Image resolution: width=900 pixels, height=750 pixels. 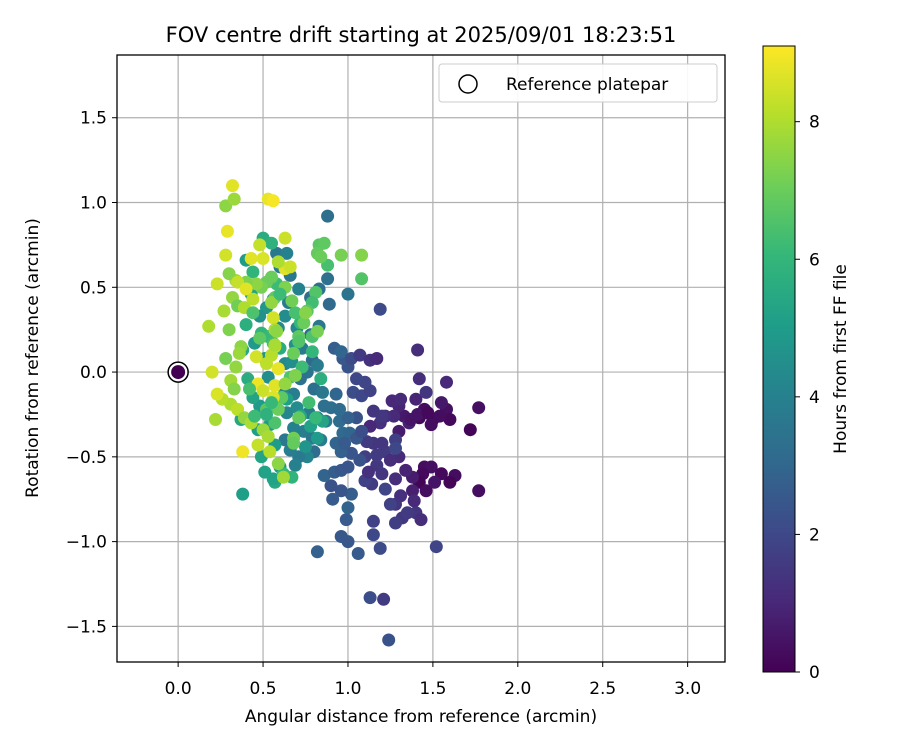 What do you see at coordinates (86, 458) in the screenshot?
I see `y-tick-label: −0.5` at bounding box center [86, 458].